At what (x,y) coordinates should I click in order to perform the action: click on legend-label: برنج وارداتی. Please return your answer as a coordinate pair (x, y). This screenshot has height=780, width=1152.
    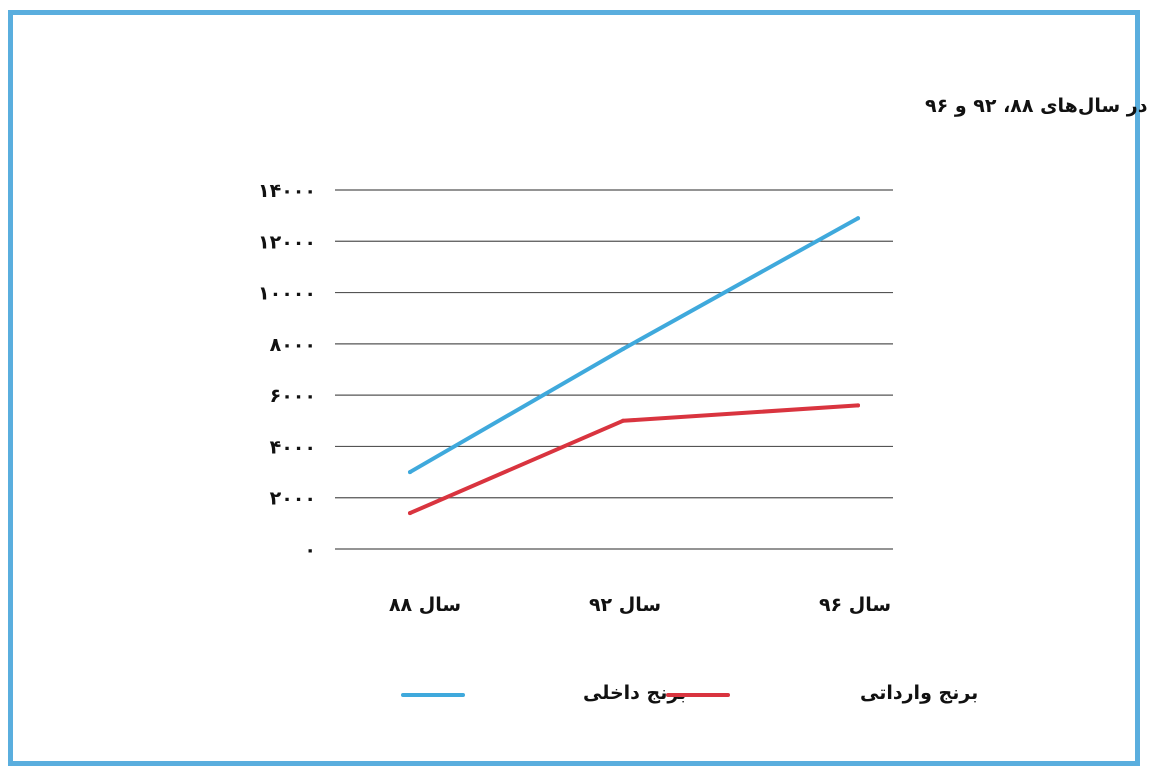
    Looking at the image, I should click on (919, 693).